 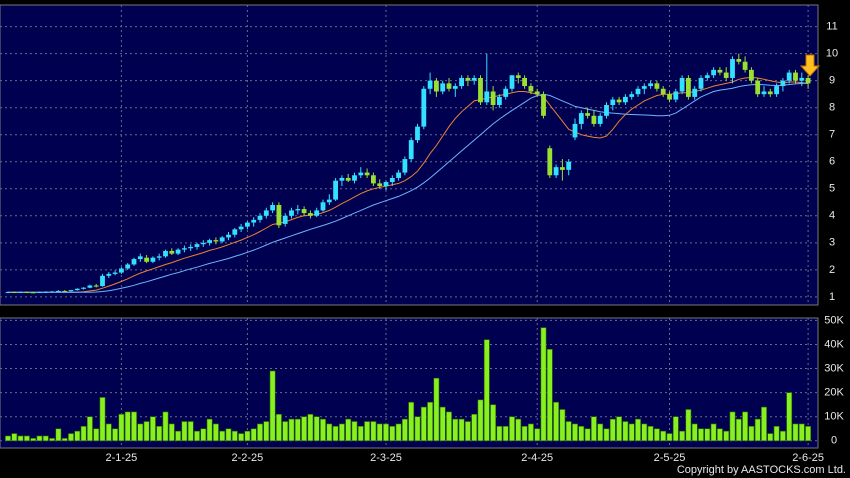 I want to click on x-tick-label: 2-3-25, so click(x=386, y=458).